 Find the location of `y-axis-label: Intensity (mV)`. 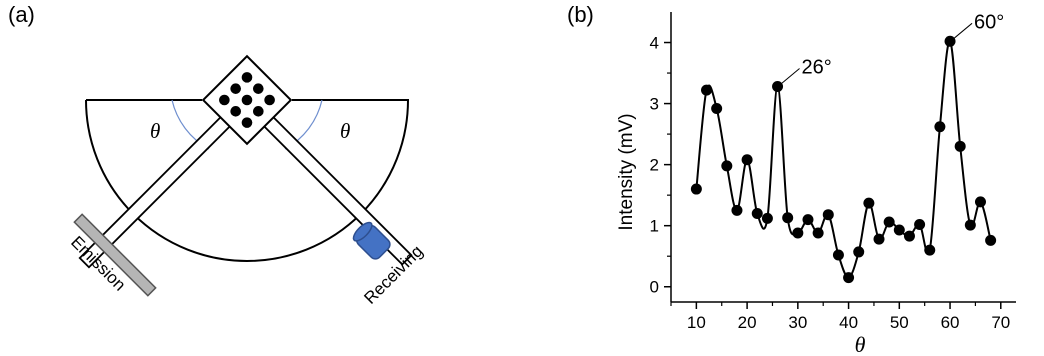

y-axis-label: Intensity (mV) is located at coordinates (626, 171).